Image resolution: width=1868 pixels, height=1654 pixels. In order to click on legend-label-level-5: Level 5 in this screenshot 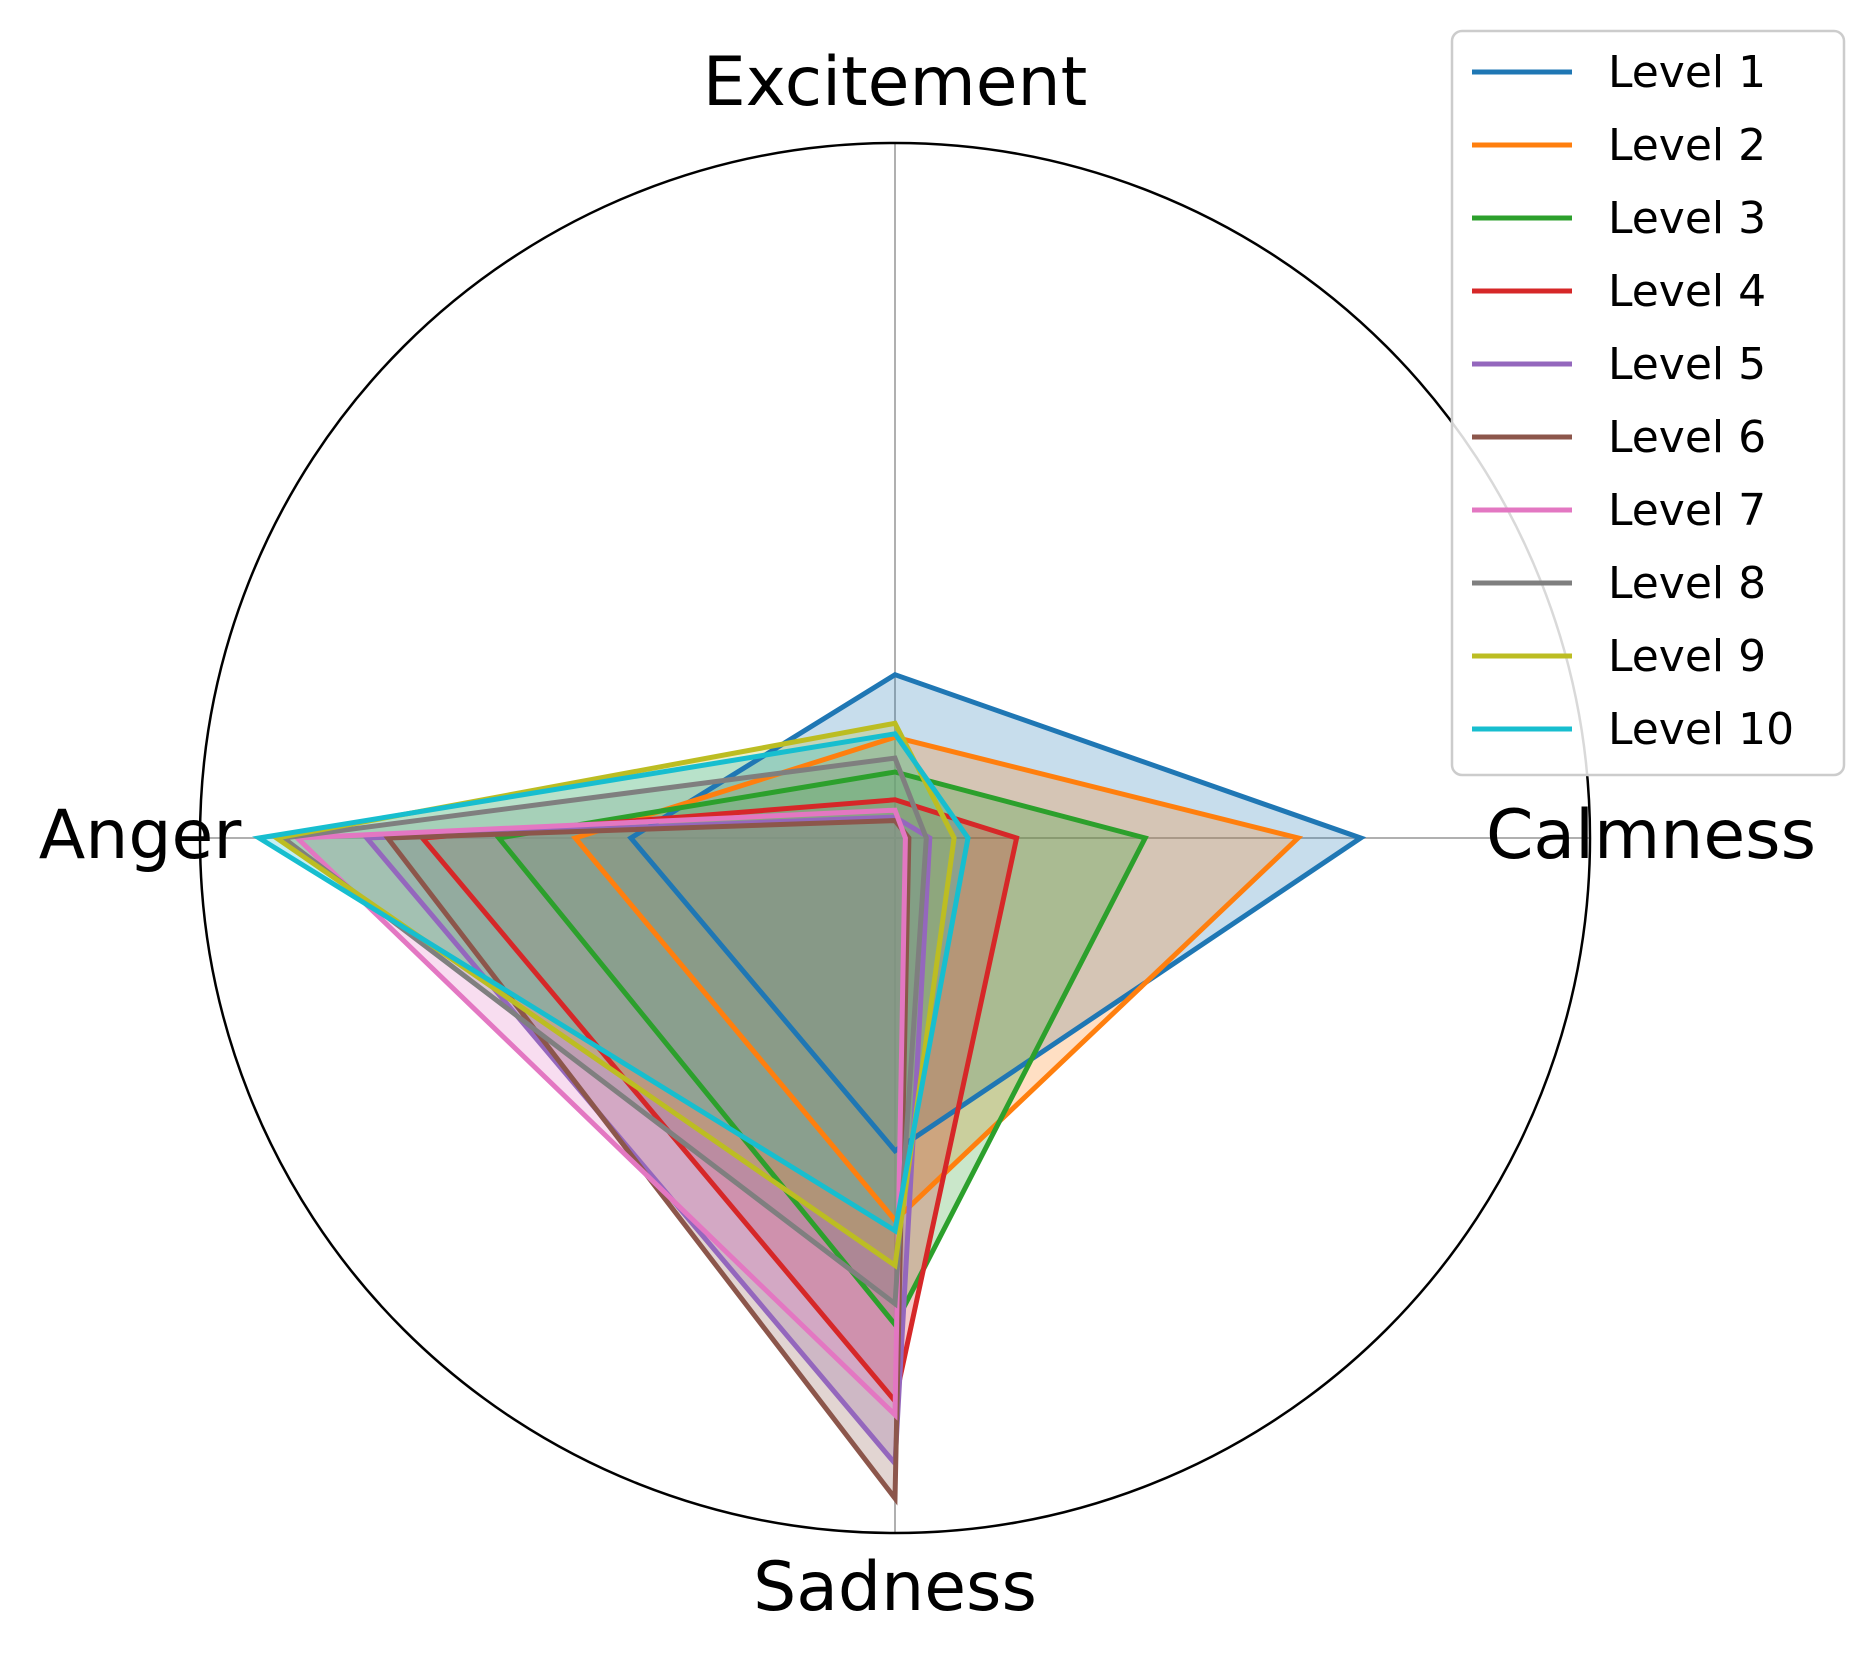, I will do `click(1687, 364)`.